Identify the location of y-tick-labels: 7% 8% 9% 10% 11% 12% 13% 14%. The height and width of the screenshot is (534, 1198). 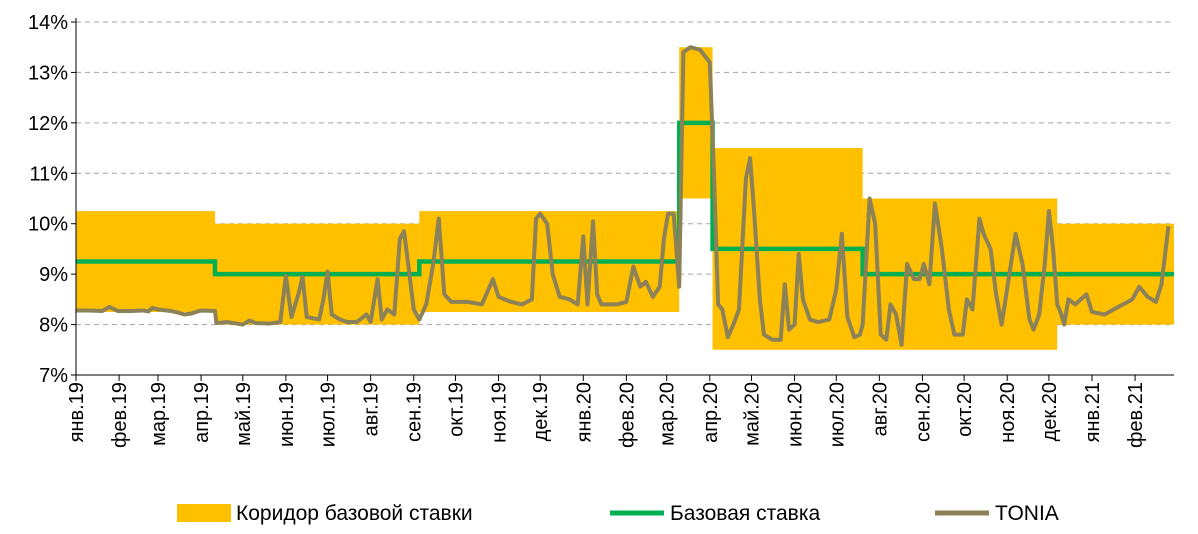
(48, 199).